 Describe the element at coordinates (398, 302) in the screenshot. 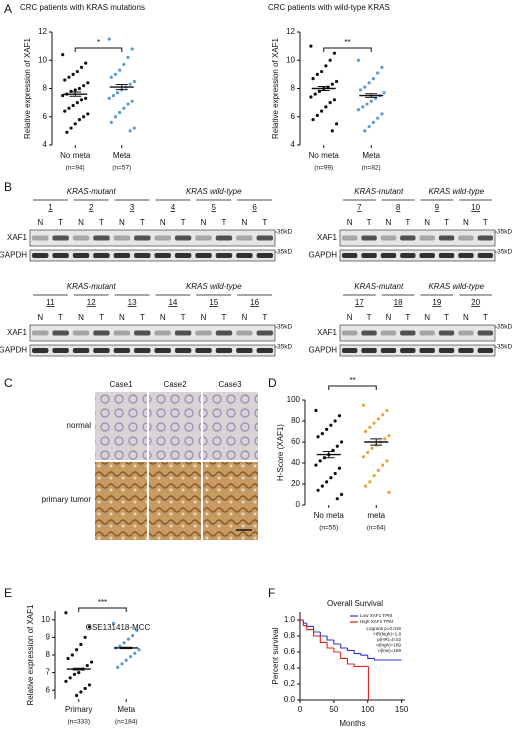

I see `sample-label: 18` at that location.